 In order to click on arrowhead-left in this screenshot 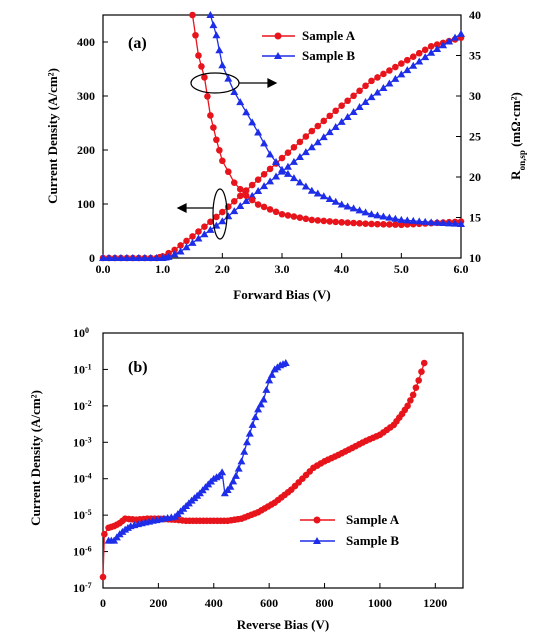, I will do `click(181, 208)`.